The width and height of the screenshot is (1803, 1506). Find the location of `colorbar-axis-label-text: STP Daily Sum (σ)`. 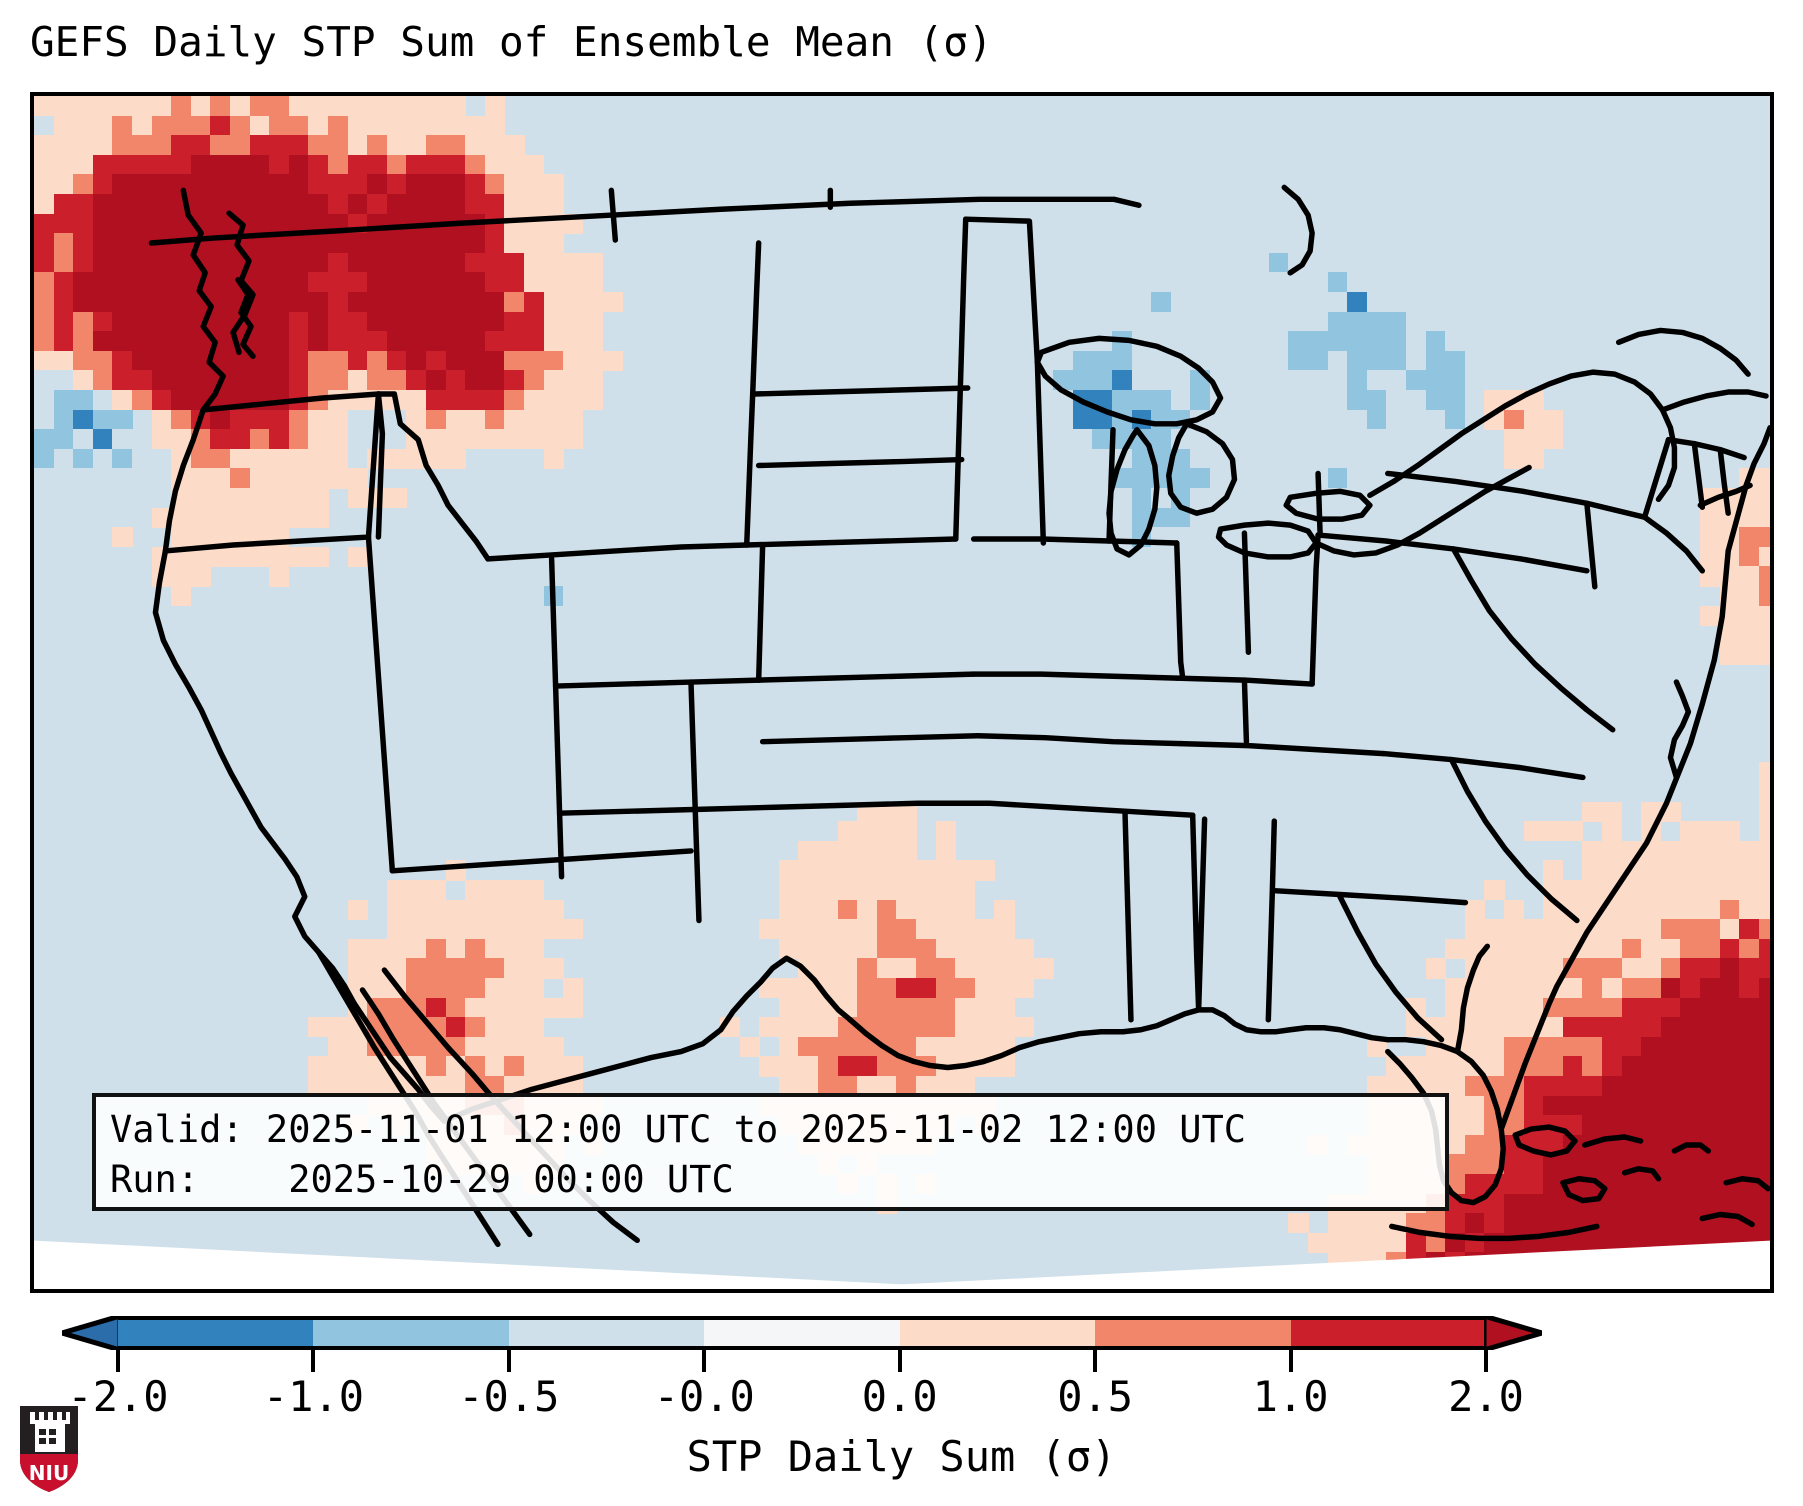

colorbar-axis-label-text: STP Daily Sum (σ) is located at coordinates (901, 1456).